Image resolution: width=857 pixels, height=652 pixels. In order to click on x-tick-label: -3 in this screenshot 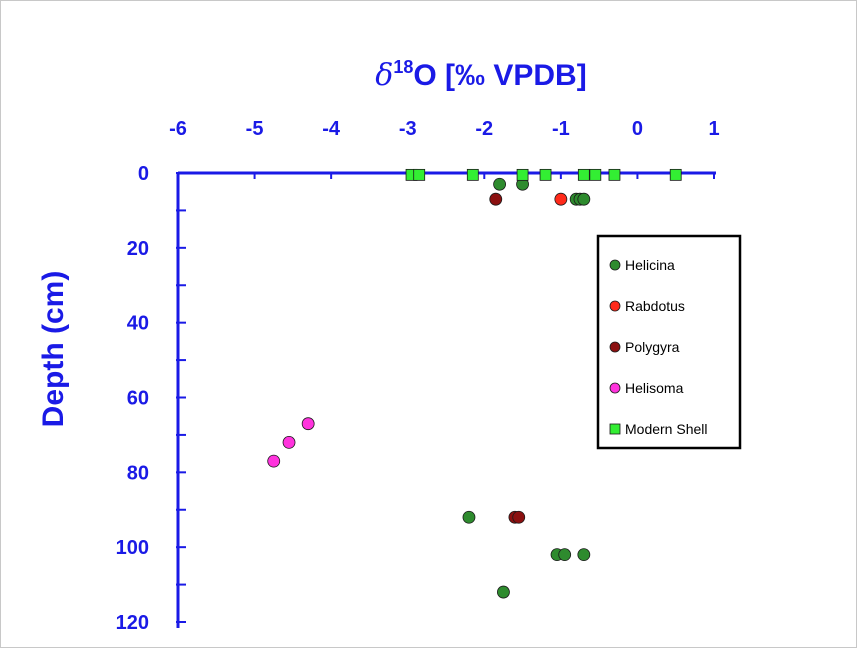, I will do `click(408, 129)`.